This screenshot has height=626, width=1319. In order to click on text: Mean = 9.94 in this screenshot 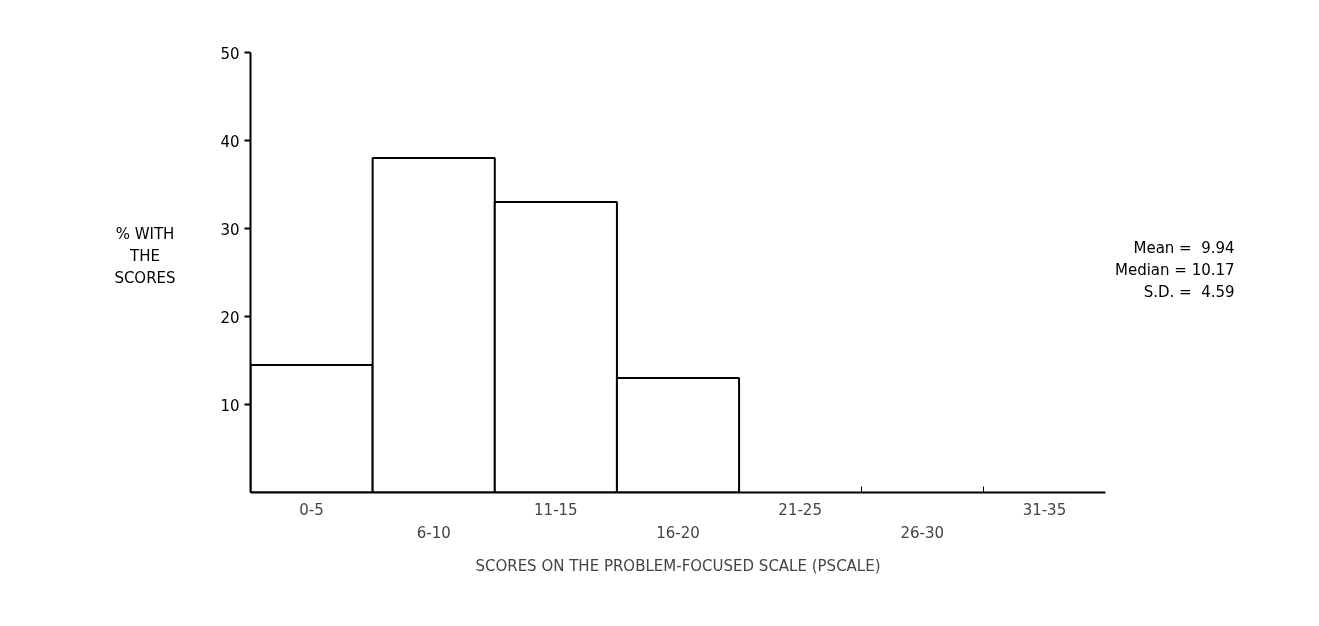, I will do `click(1184, 248)`.